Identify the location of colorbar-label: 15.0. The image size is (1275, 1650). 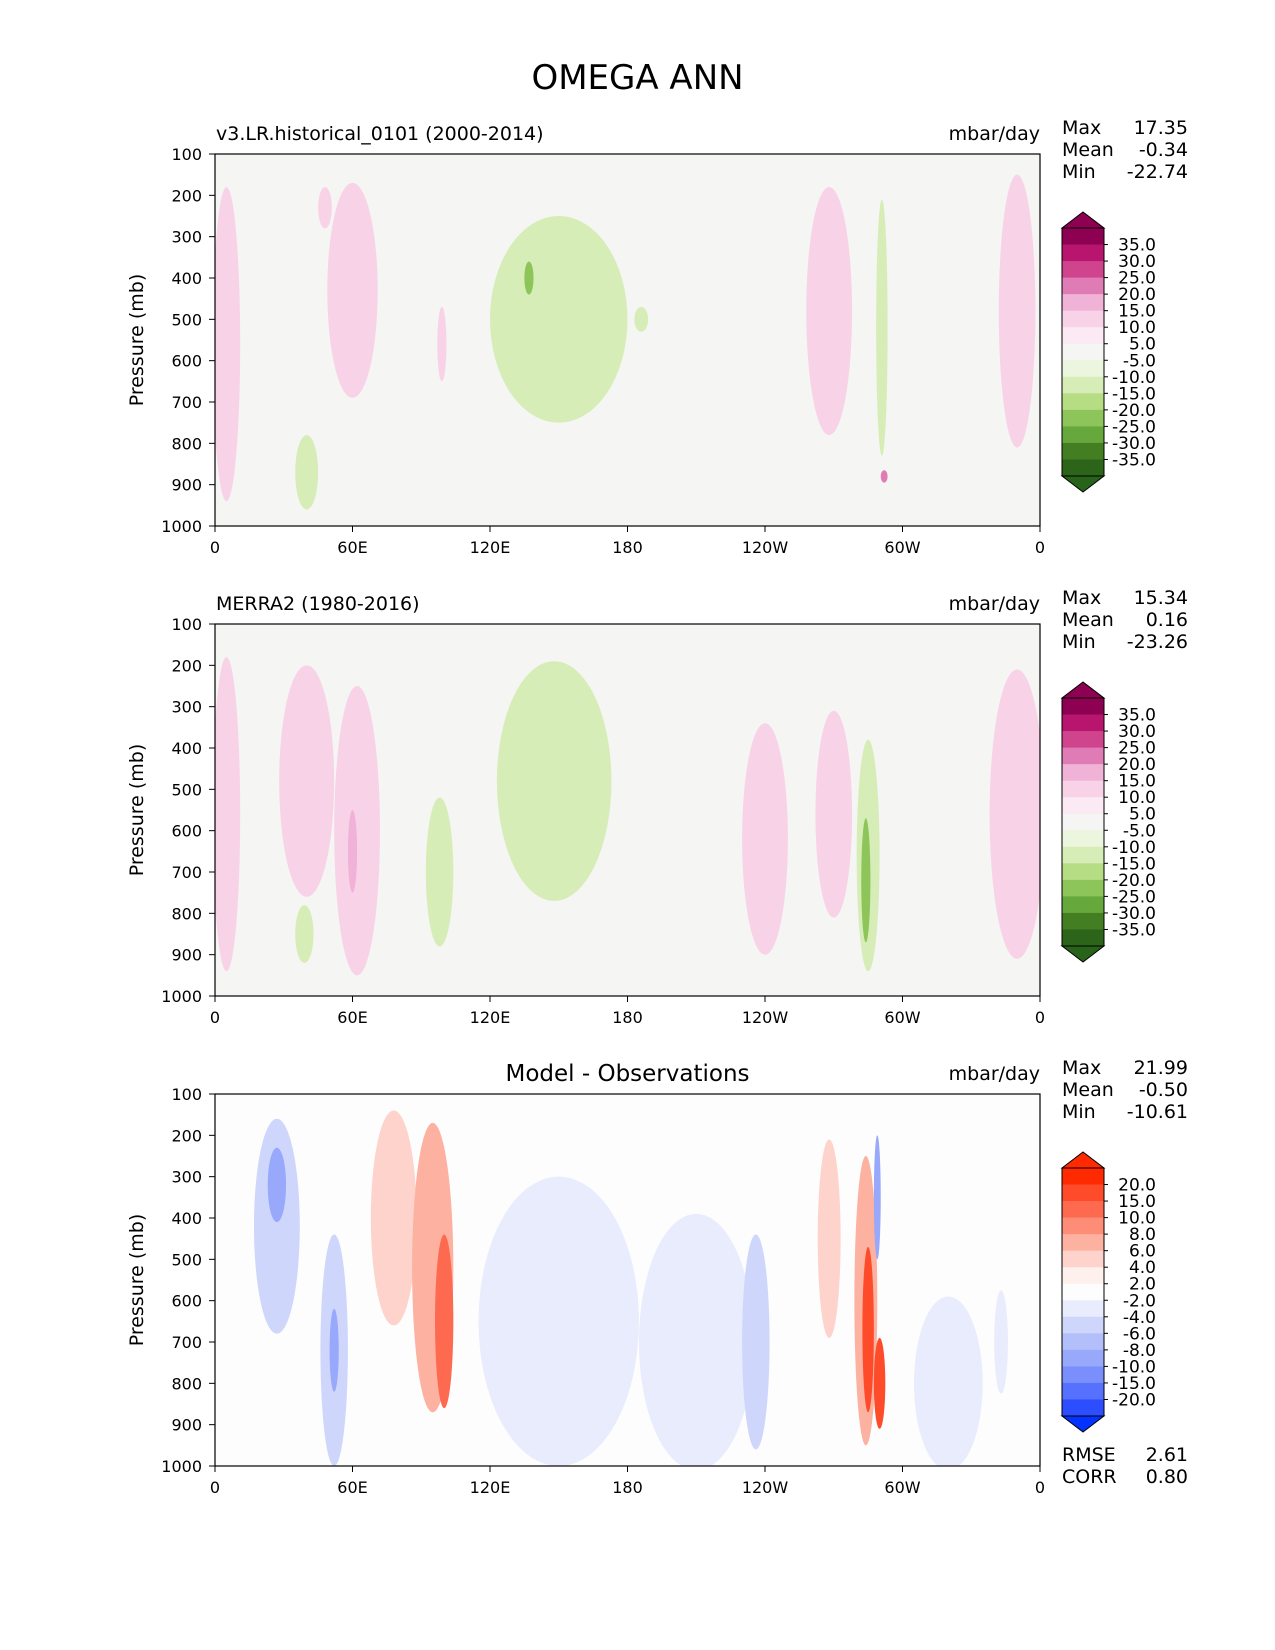
(1137, 312).